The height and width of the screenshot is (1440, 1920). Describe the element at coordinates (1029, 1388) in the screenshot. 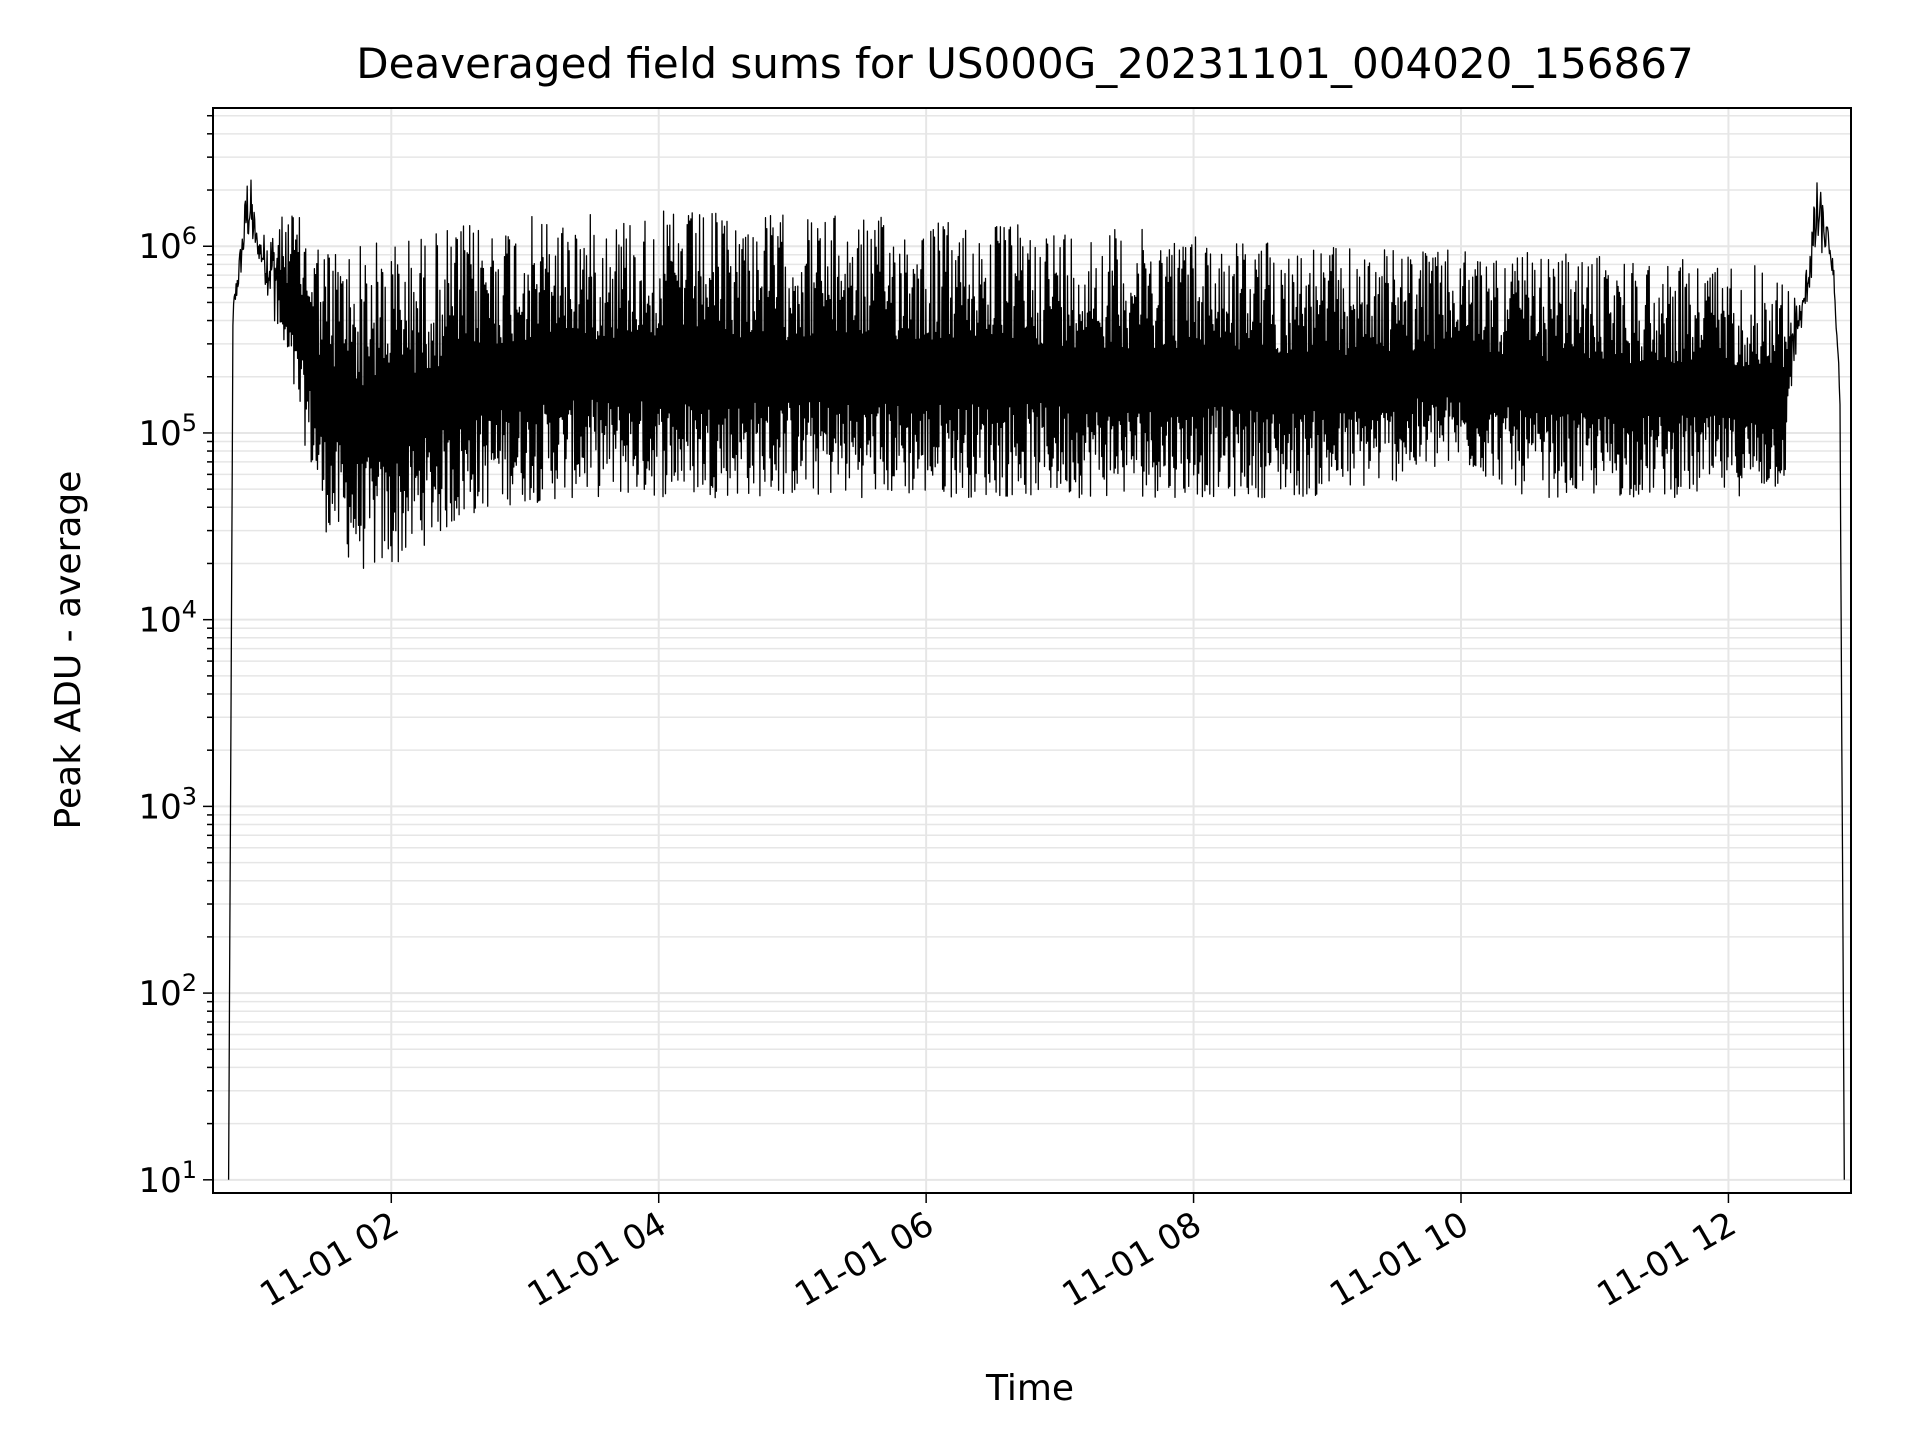

I see `x-axis-label: Time` at that location.